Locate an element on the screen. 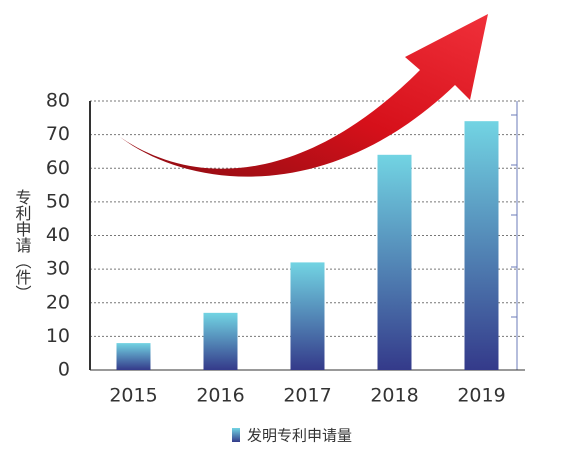 Image resolution: width=570 pixels, height=459 pixels. y-tick-label: 40 is located at coordinates (58, 235).